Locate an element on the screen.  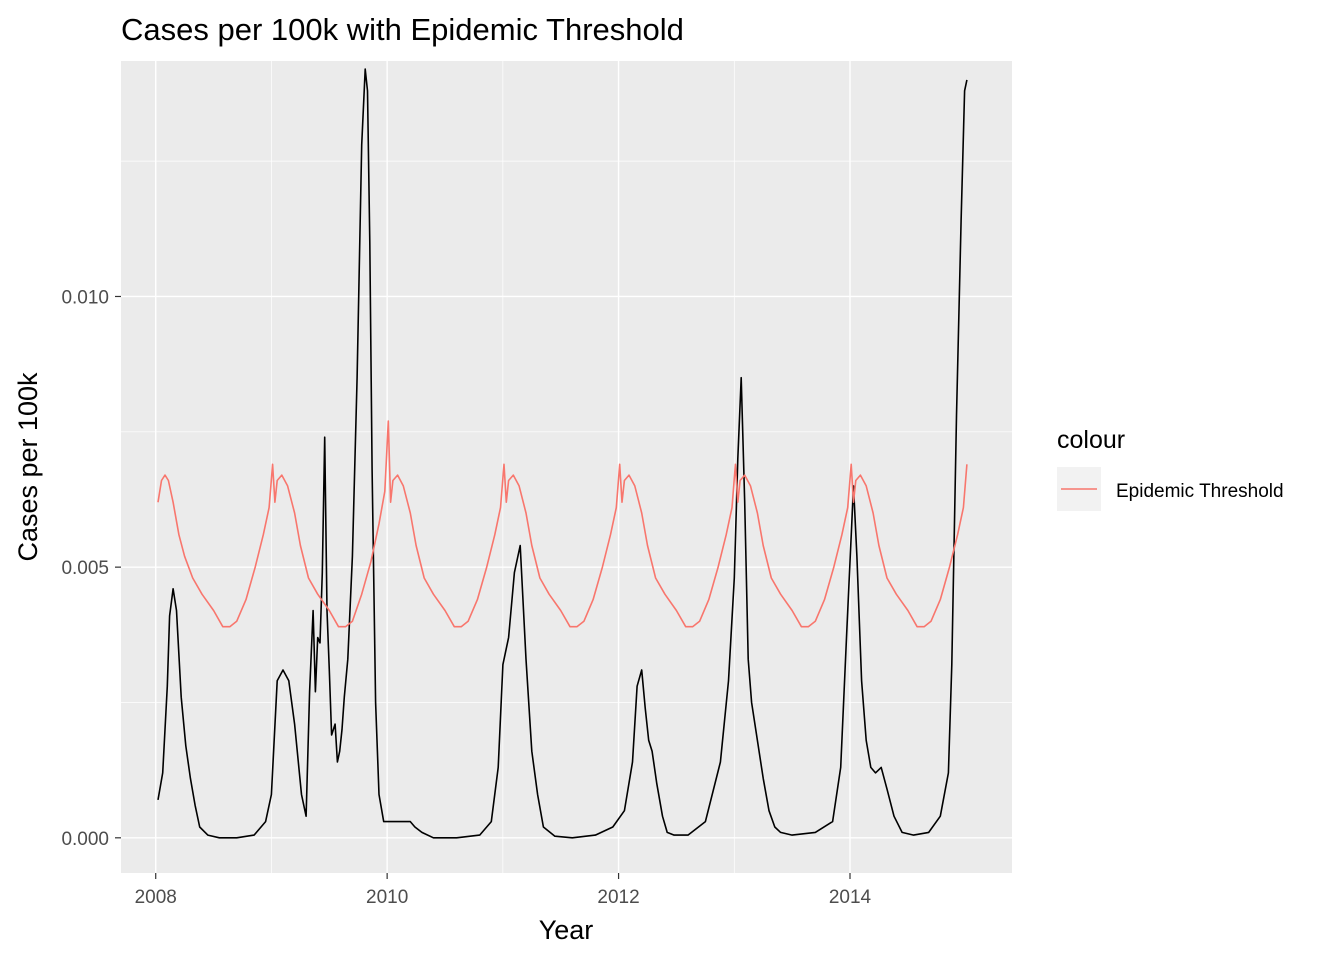
chart-title: Cases per 100k with Epidemic Threshold is located at coordinates (402, 29).